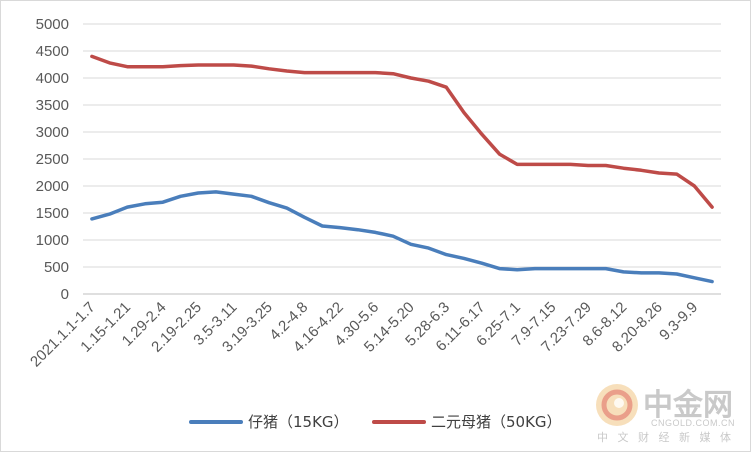 This screenshot has width=751, height=453. I want to click on y-tick-label: 4500, so click(52, 51).